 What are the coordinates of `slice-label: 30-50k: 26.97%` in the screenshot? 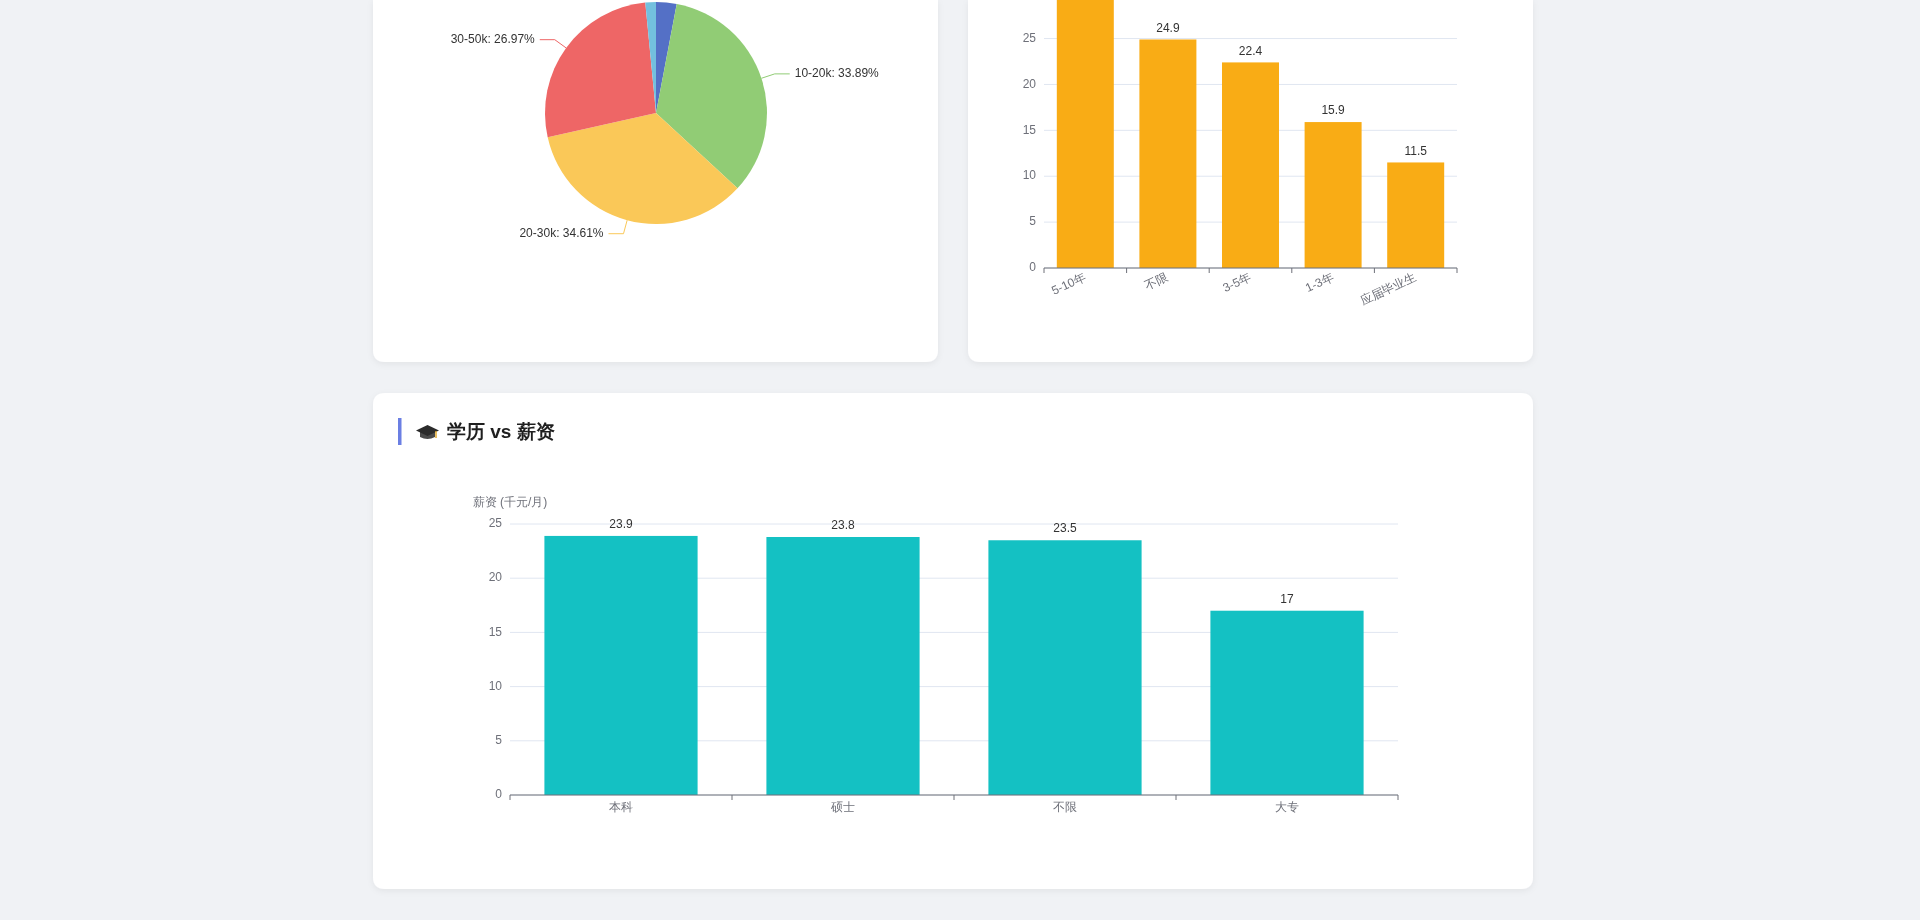 It's located at (493, 38).